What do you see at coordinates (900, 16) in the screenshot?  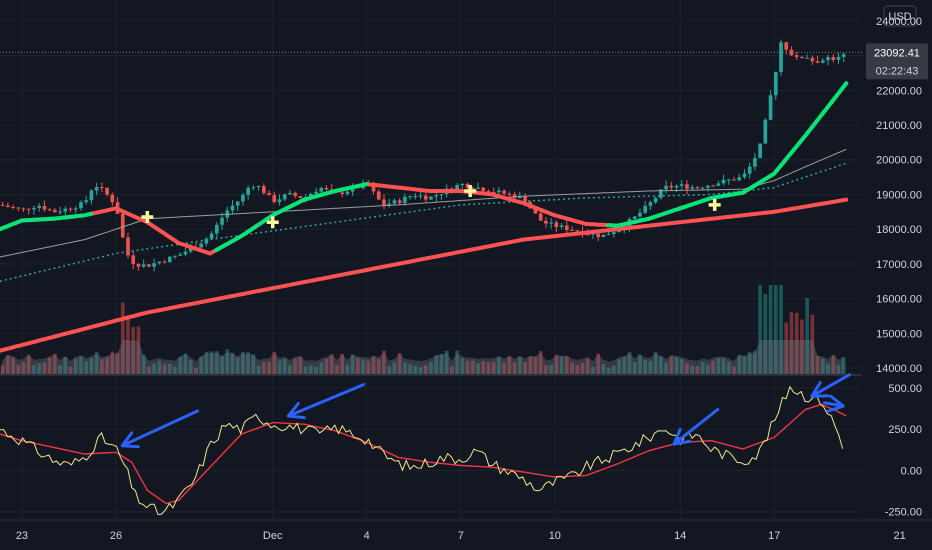 I see `currency-badge` at bounding box center [900, 16].